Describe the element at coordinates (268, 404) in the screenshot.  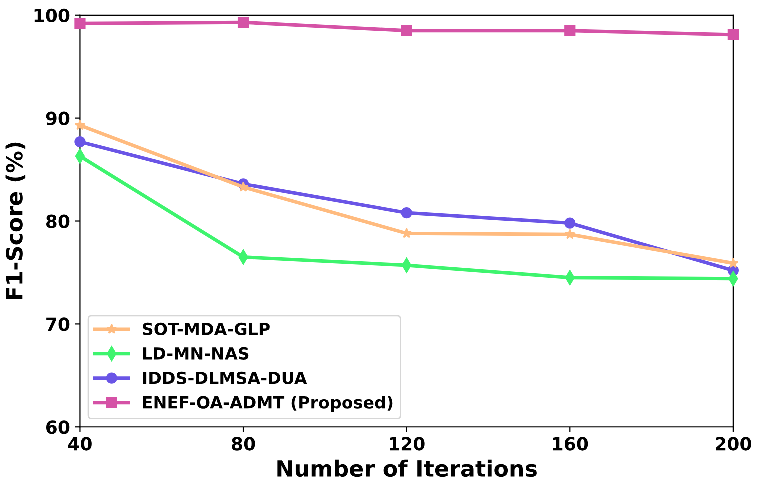
I see `legend-label: ENEF-OA-ADMT (Proposed)` at that location.